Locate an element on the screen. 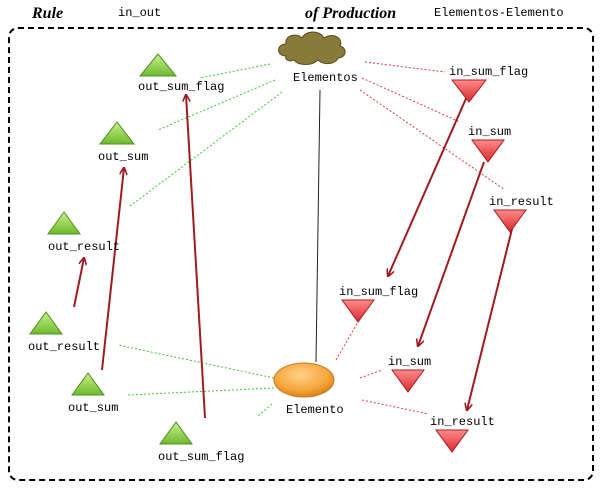 This screenshot has height=489, width=604. dotted-link-elementos-in_sum is located at coordinates (411, 100).